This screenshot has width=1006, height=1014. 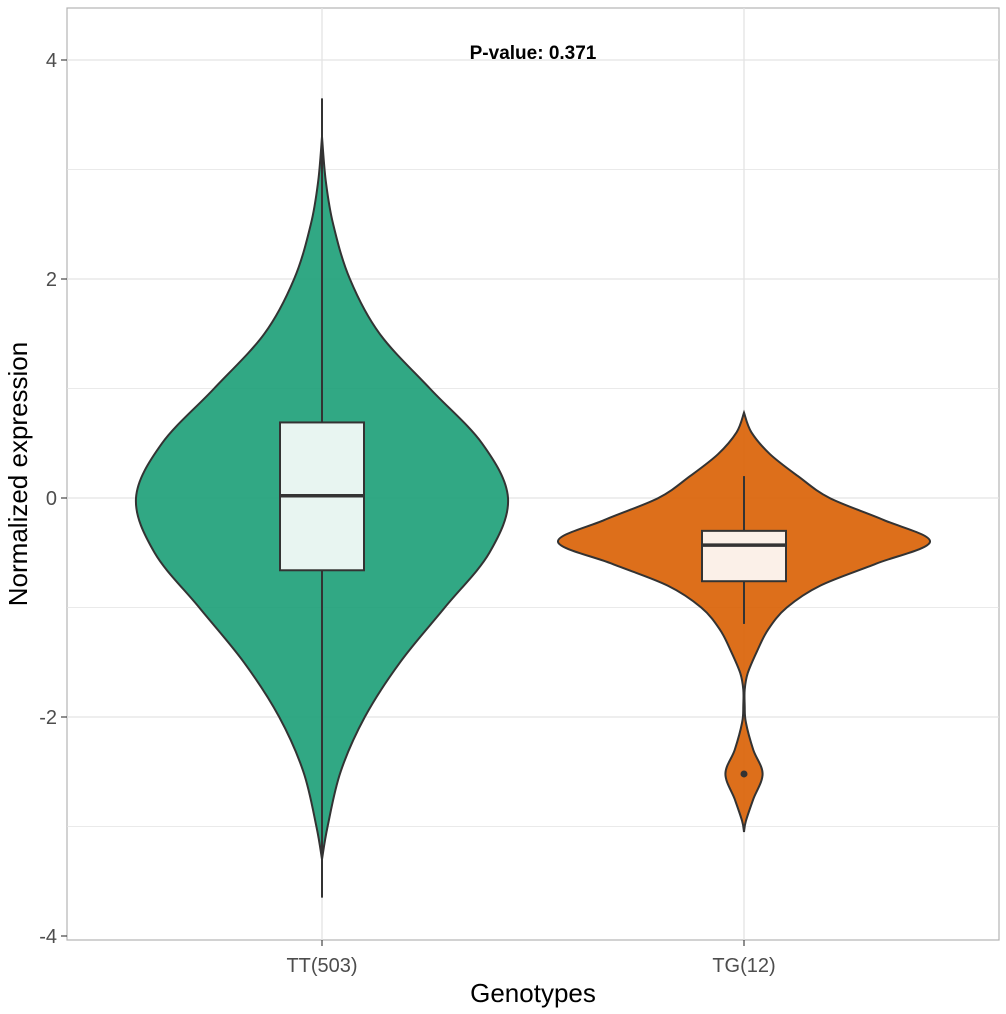 I want to click on y-tick-label: 2, so click(x=51, y=280).